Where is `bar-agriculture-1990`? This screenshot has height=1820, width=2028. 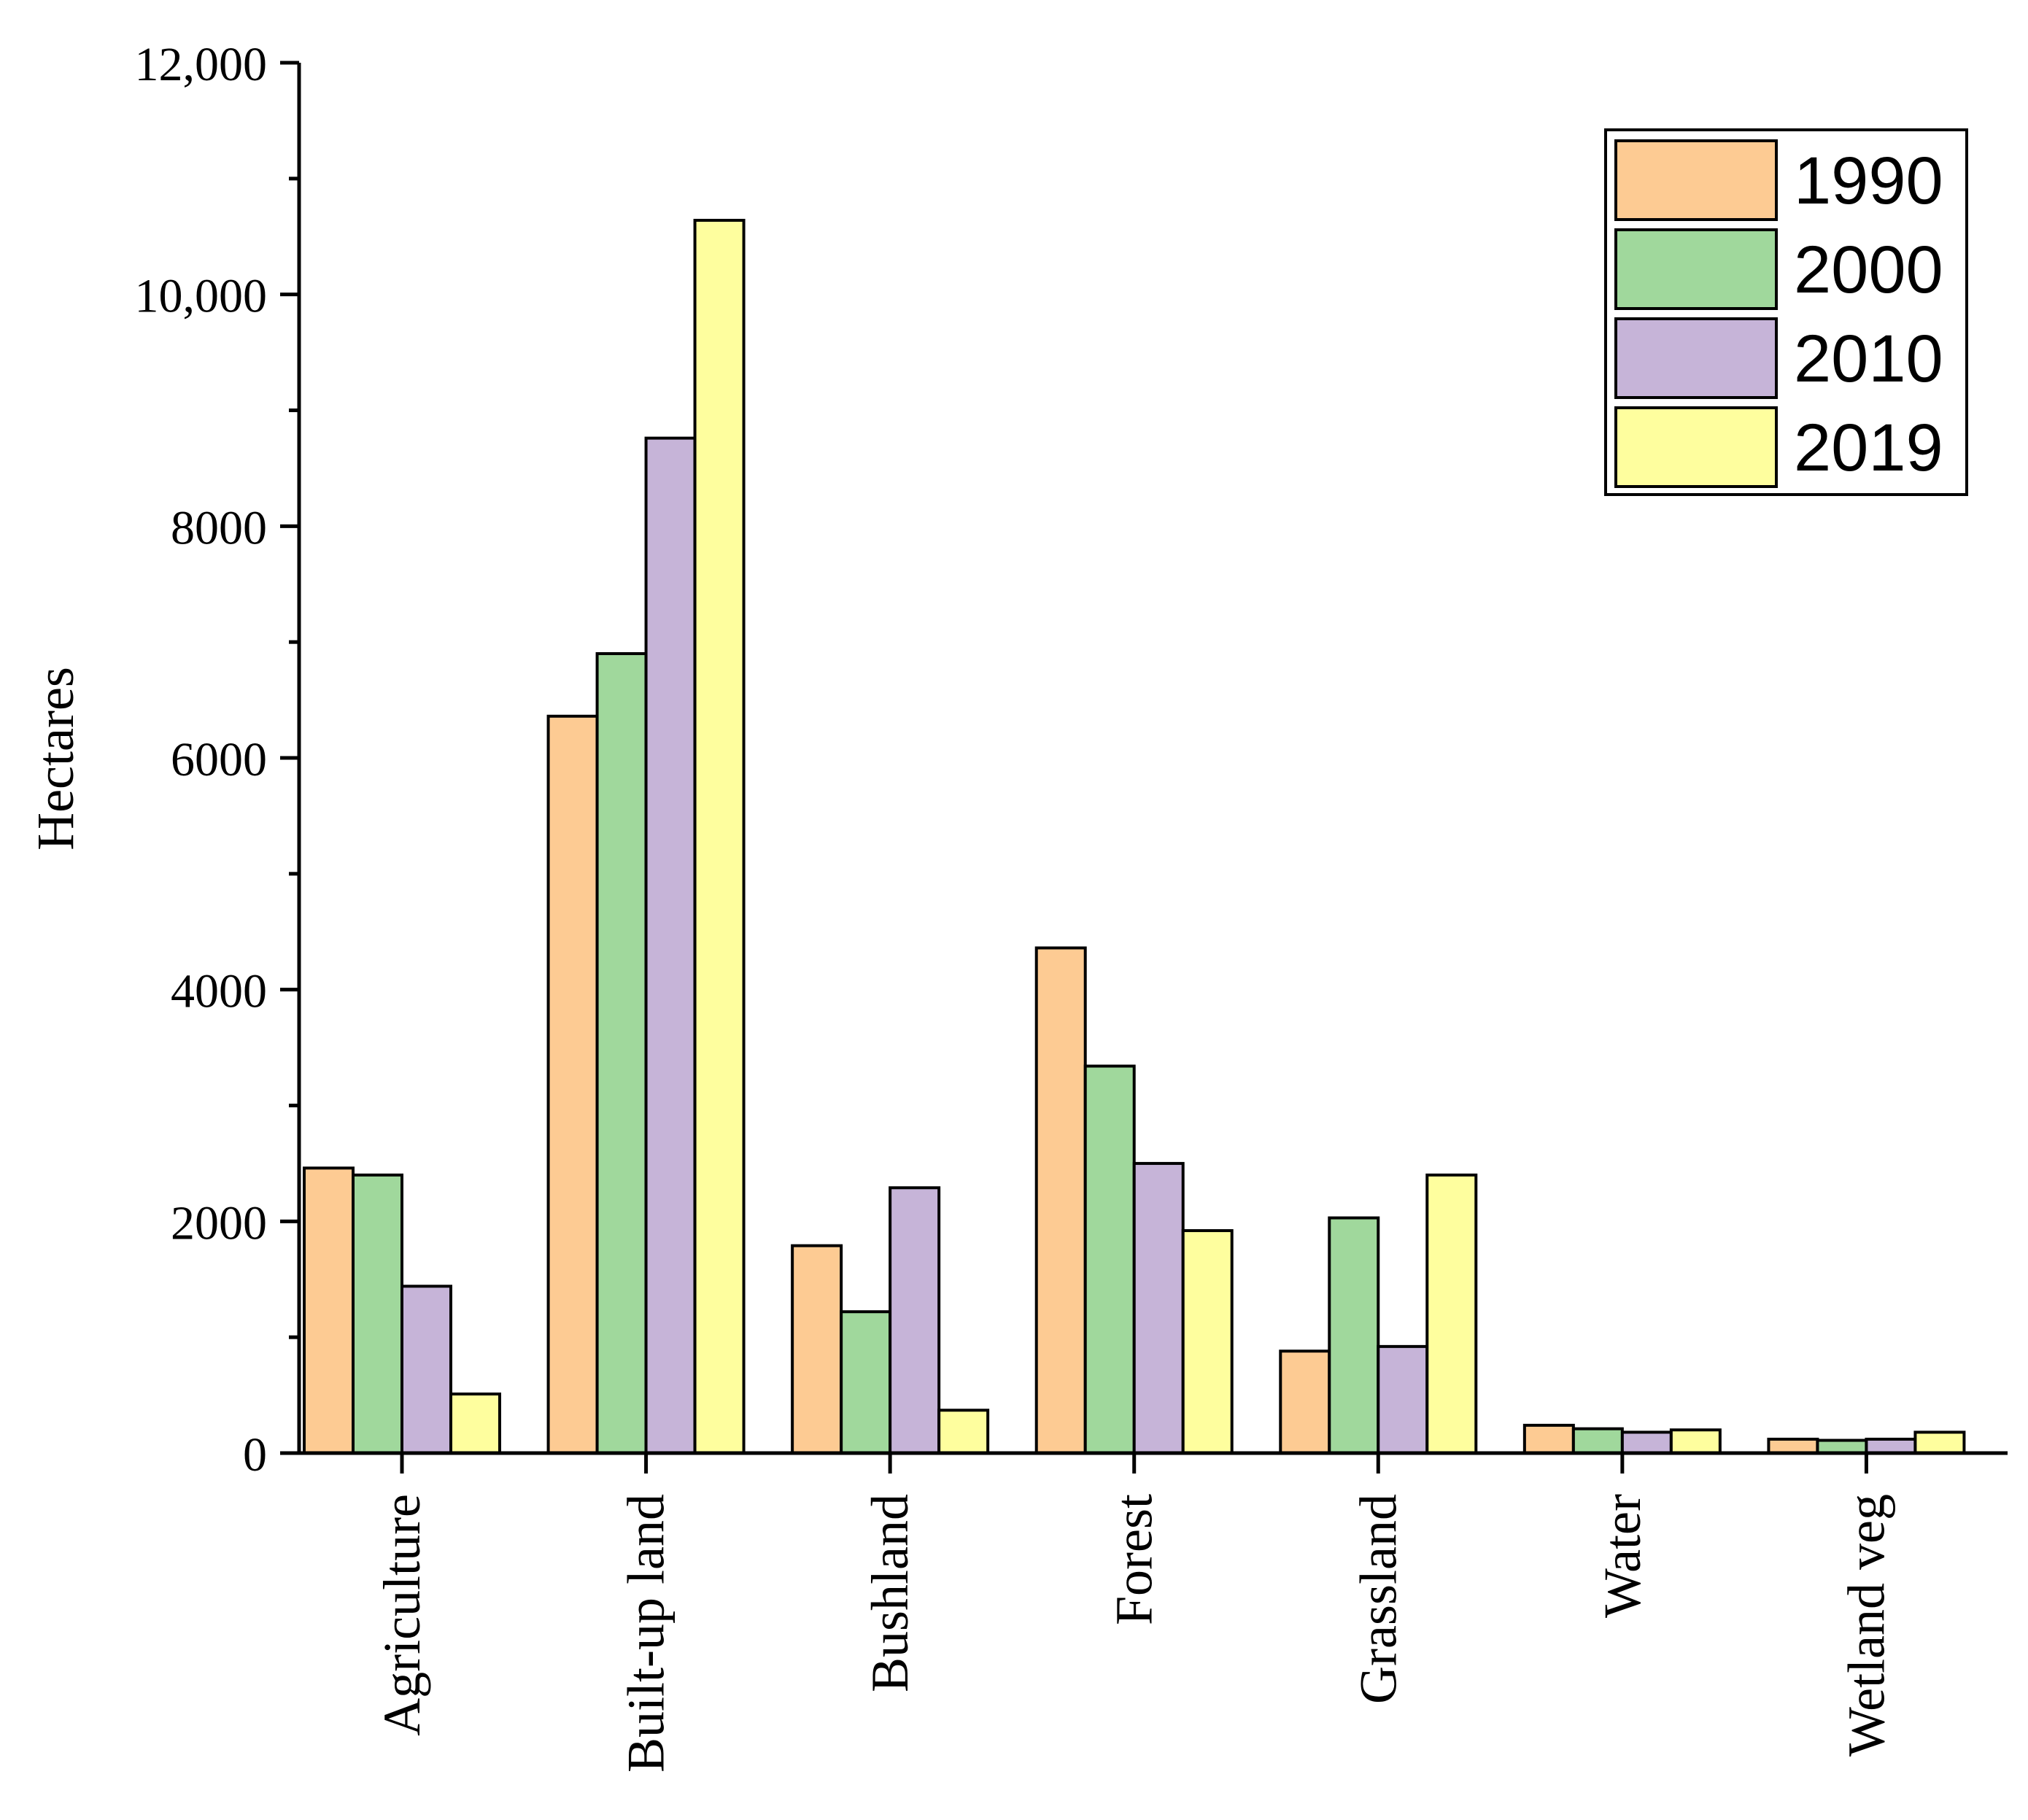
bar-agriculture-1990 is located at coordinates (329, 1310).